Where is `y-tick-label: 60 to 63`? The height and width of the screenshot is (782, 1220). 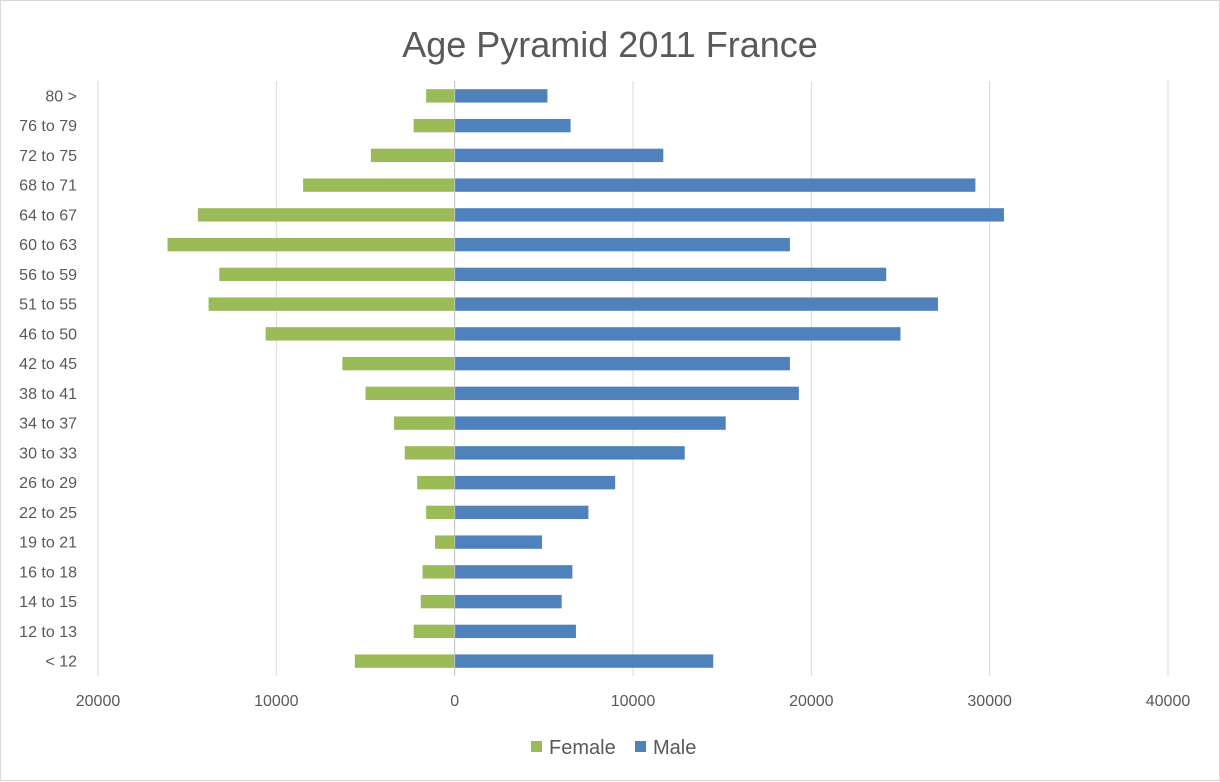 y-tick-label: 60 to 63 is located at coordinates (48, 245).